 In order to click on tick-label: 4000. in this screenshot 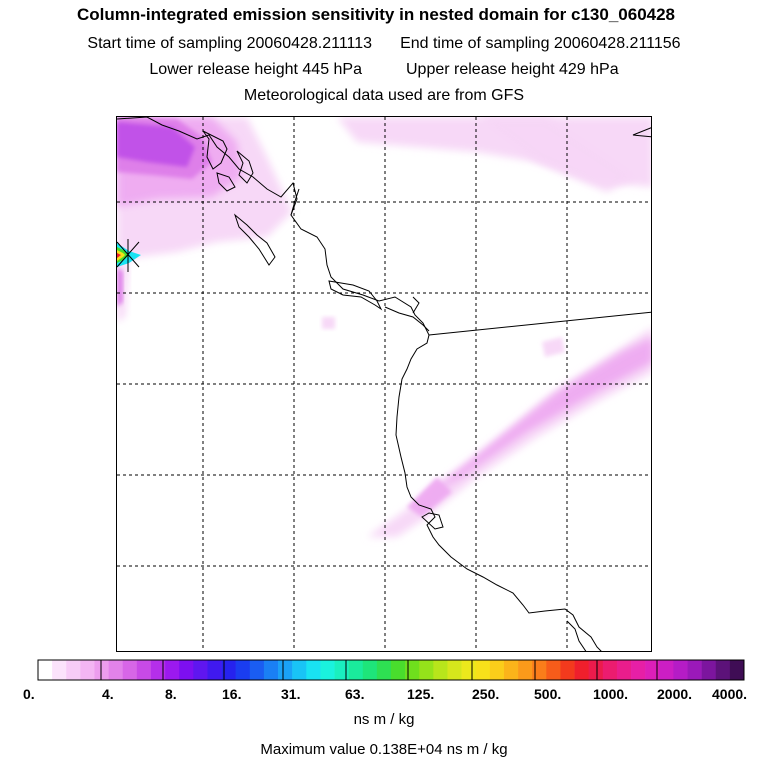, I will do `click(730, 694)`.